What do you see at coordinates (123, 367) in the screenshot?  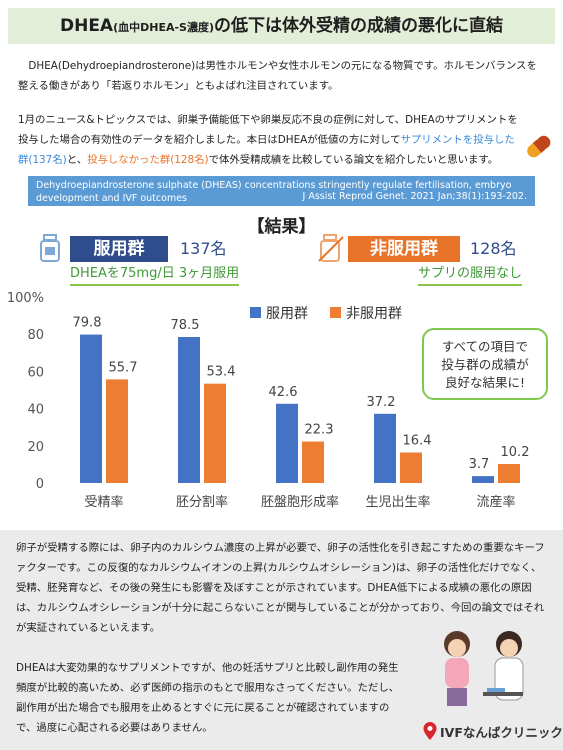 I see `value-label: 55.7` at bounding box center [123, 367].